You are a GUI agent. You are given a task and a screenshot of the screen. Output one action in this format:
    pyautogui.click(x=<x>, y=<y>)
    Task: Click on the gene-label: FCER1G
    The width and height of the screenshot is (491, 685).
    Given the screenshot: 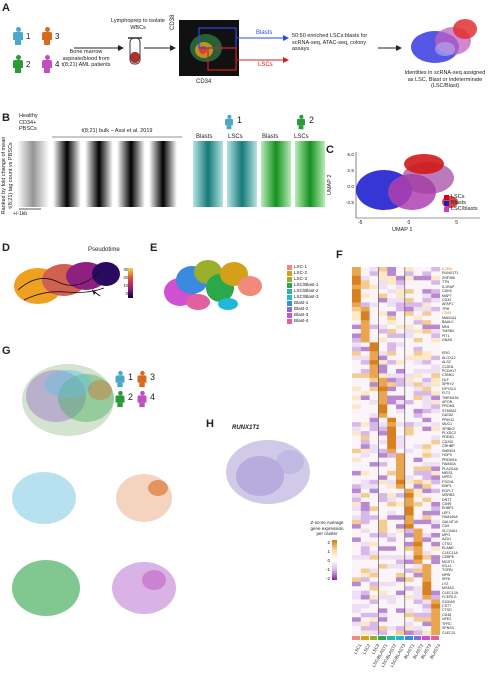 What is the action you would take?
    pyautogui.click(x=449, y=597)
    